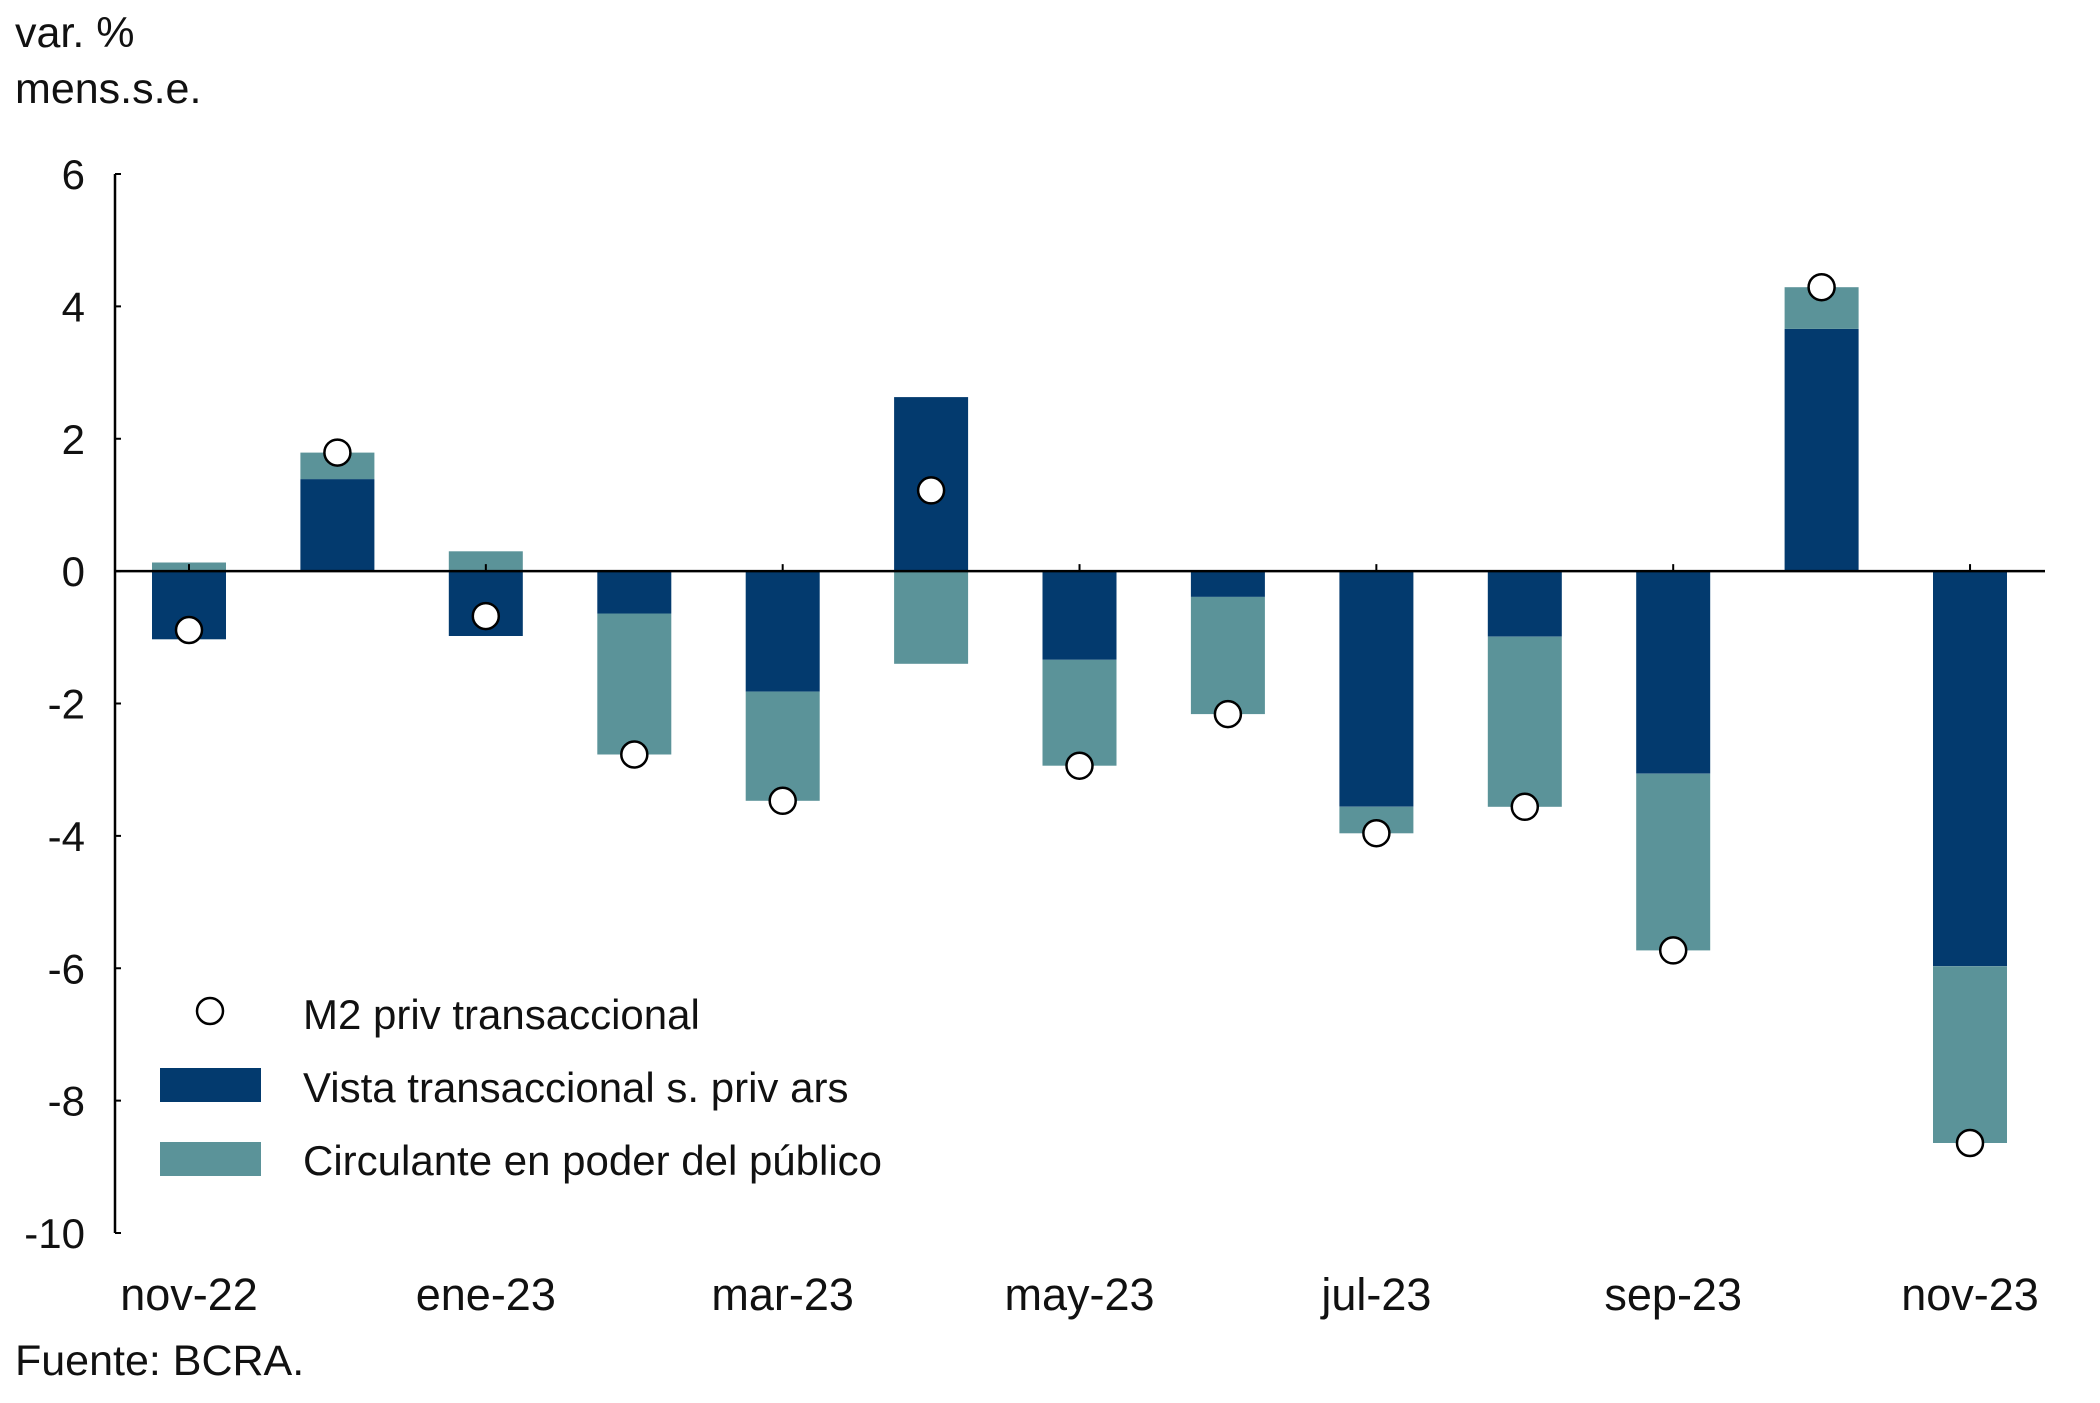 The width and height of the screenshot is (2100, 1403). What do you see at coordinates (575, 1087) in the screenshot?
I see `legend-label-vista: Vista transaccional s. priv ars` at bounding box center [575, 1087].